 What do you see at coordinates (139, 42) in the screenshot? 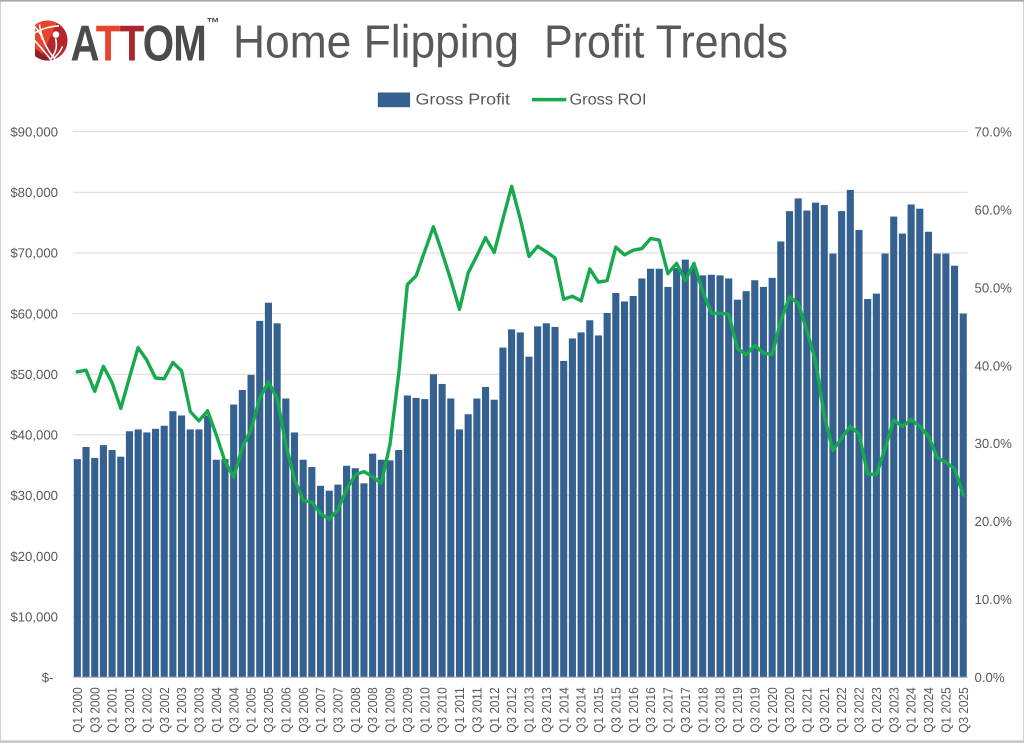
I see `svg-text: ATTOM` at bounding box center [139, 42].